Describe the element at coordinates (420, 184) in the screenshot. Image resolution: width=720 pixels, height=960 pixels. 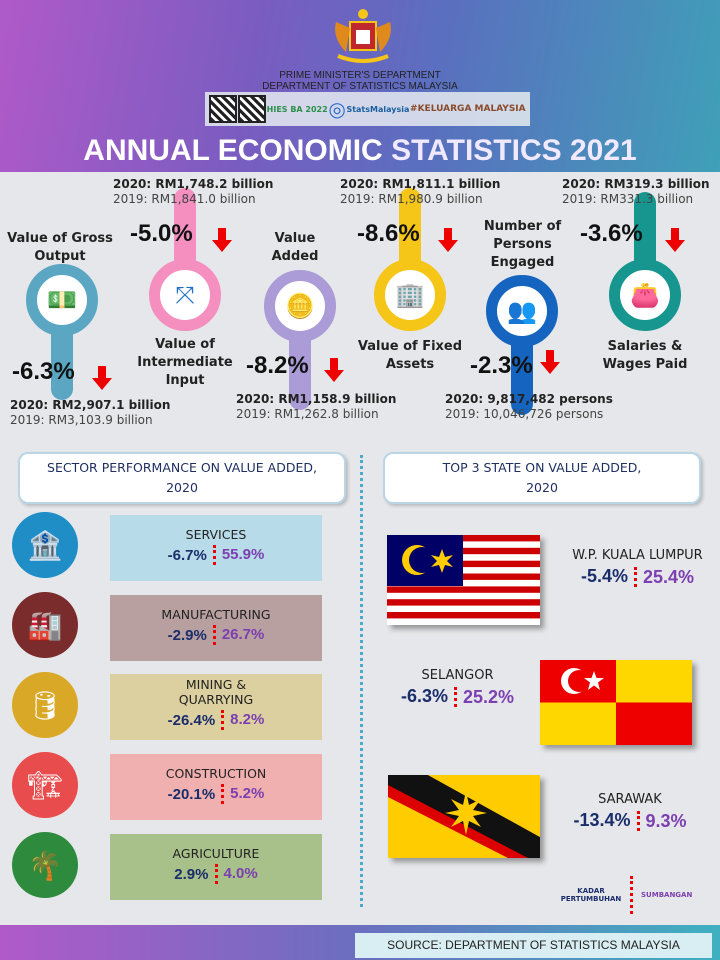
I see `value-2020: 2020: RM1,811.1 billion` at that location.